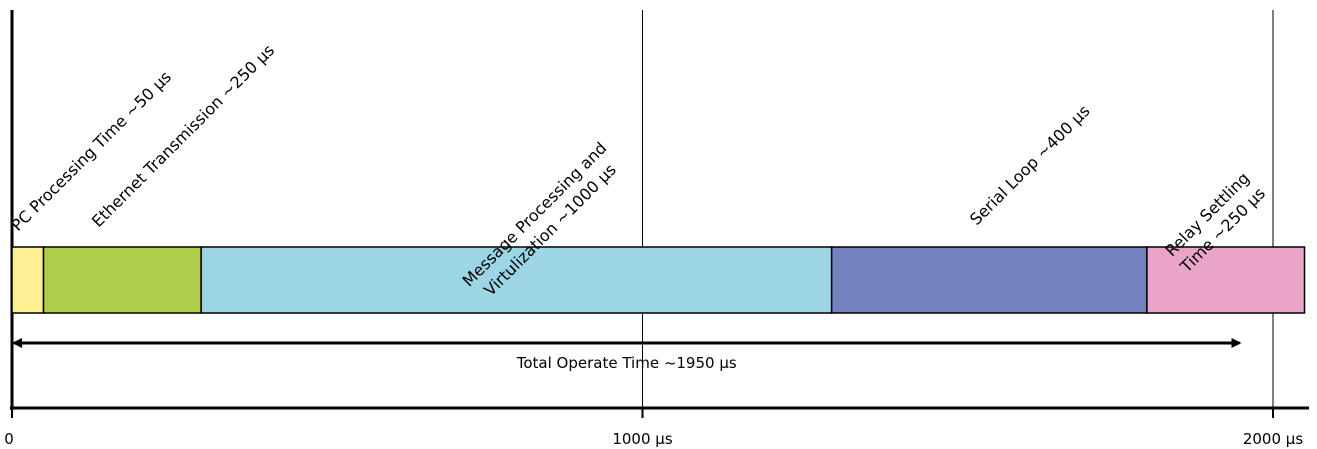  I want to click on x-tick-label-2: 1000 µs, so click(642, 439).